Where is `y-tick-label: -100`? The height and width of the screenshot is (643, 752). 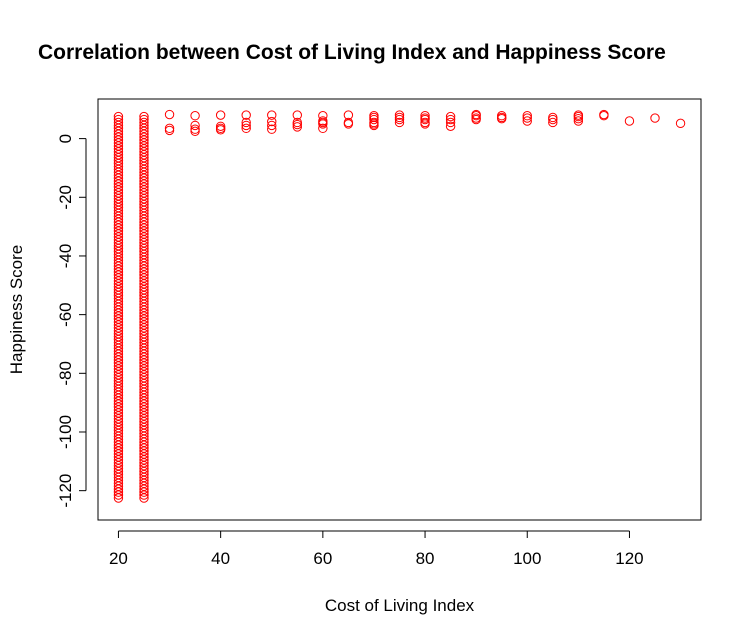
y-tick-label: -100 is located at coordinates (65, 432).